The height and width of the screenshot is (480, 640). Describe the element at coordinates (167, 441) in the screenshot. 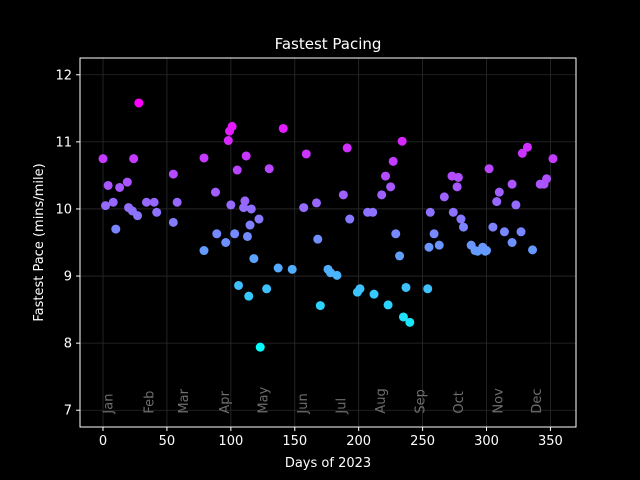

I see `x-tick-label: 50` at that location.